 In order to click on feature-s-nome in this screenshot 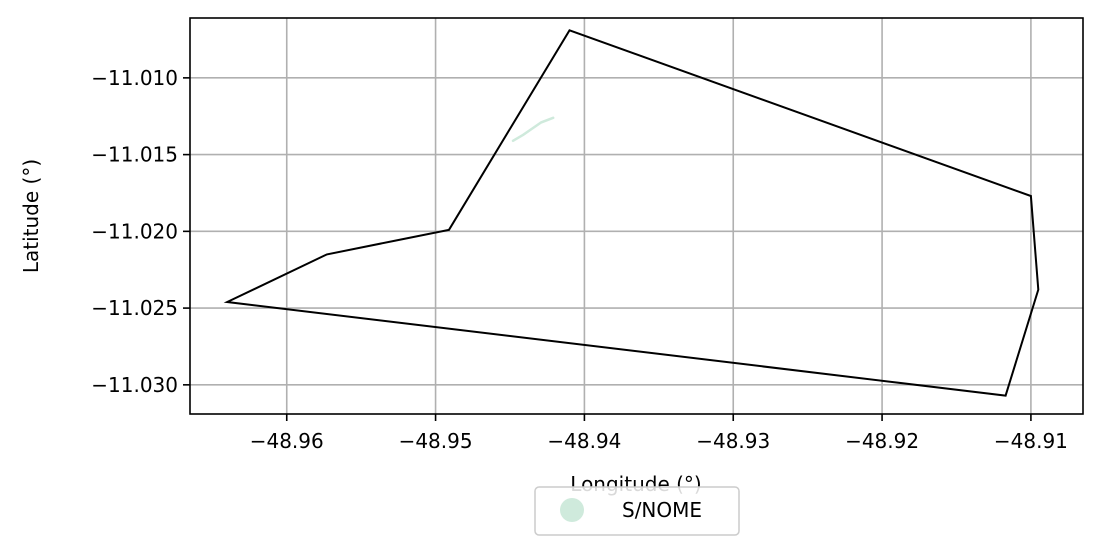, I will do `click(533, 129)`.